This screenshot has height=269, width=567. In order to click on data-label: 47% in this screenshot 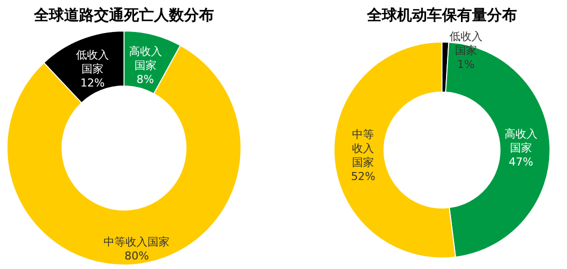, I will do `click(521, 162)`.